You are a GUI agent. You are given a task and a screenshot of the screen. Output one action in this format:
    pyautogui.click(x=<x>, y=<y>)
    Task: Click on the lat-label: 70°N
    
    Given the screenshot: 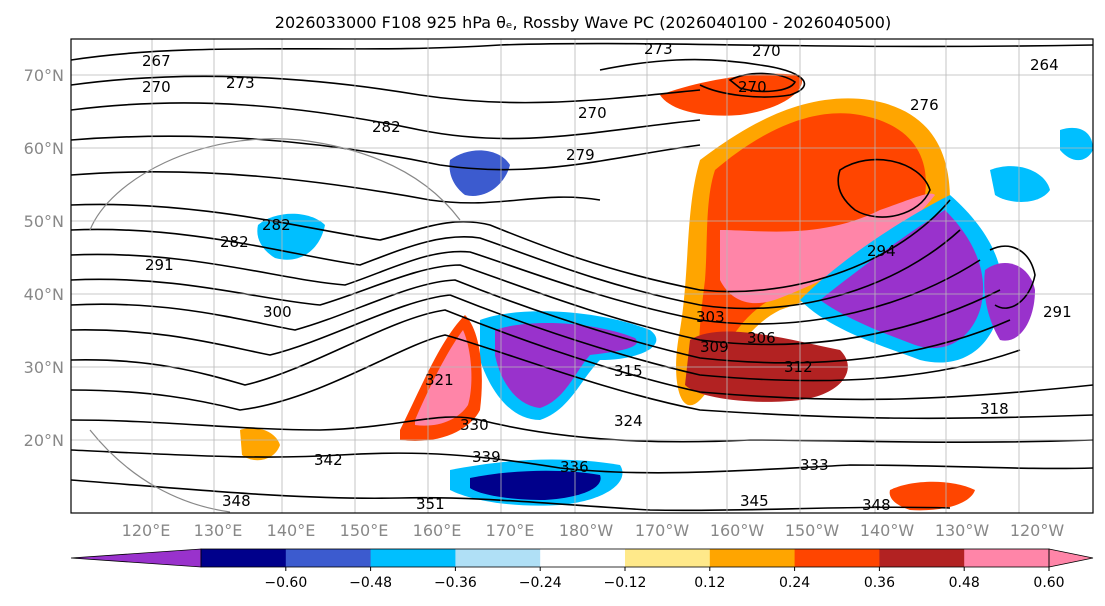 What is the action you would take?
    pyautogui.click(x=44, y=75)
    